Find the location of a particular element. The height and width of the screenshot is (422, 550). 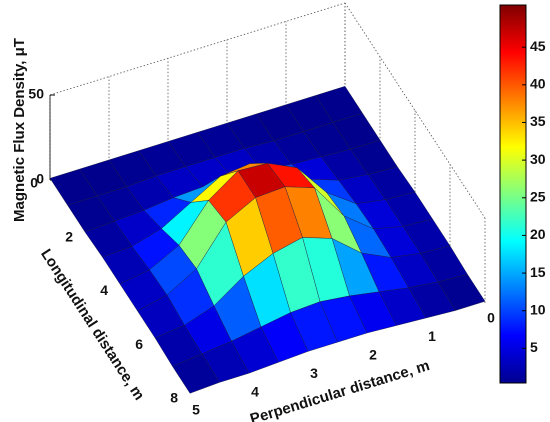

x-axis-label: Perpendicular distance, m is located at coordinates (340, 389).